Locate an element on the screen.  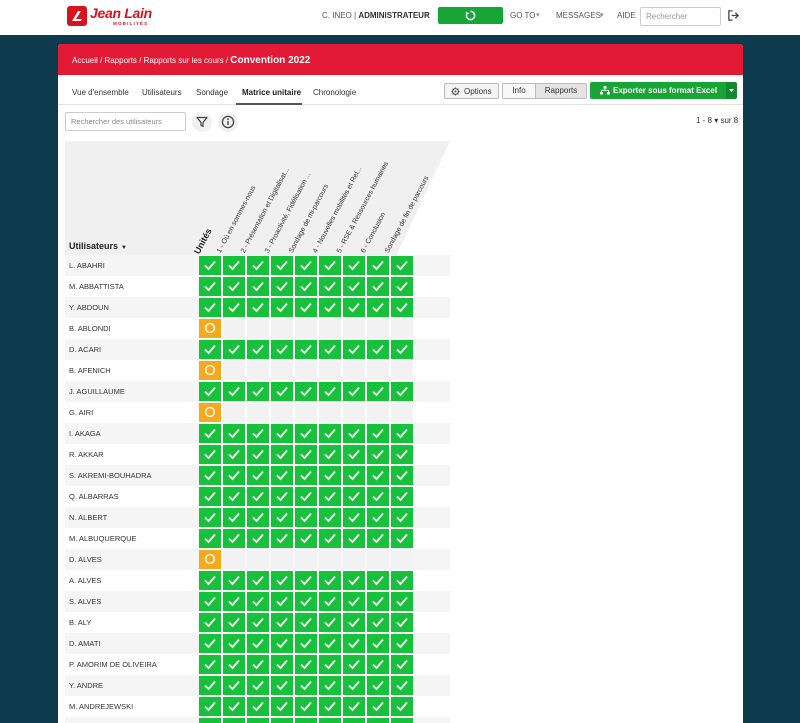
refresh-button is located at coordinates (470, 15).